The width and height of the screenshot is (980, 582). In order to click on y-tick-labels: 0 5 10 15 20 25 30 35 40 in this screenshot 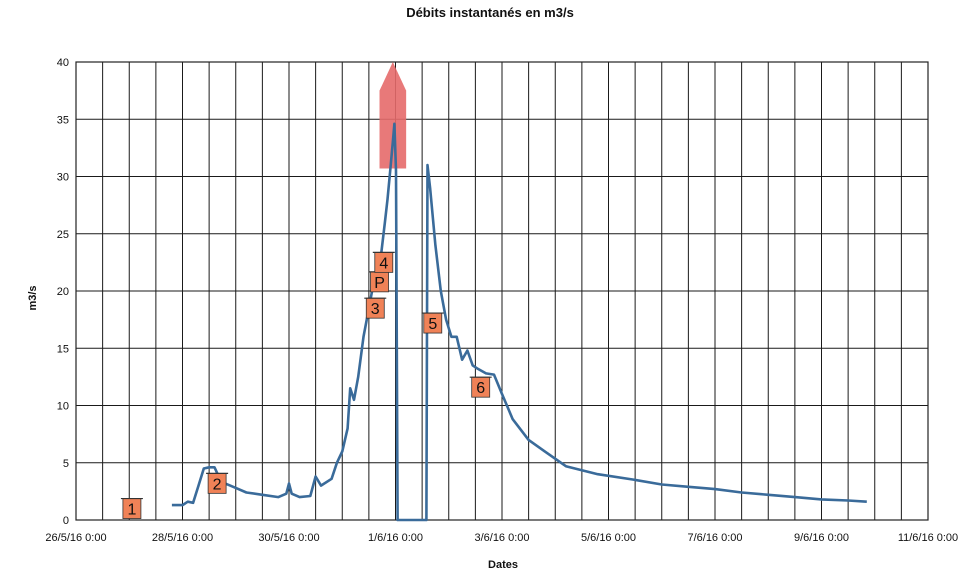, I will do `click(63, 292)`.